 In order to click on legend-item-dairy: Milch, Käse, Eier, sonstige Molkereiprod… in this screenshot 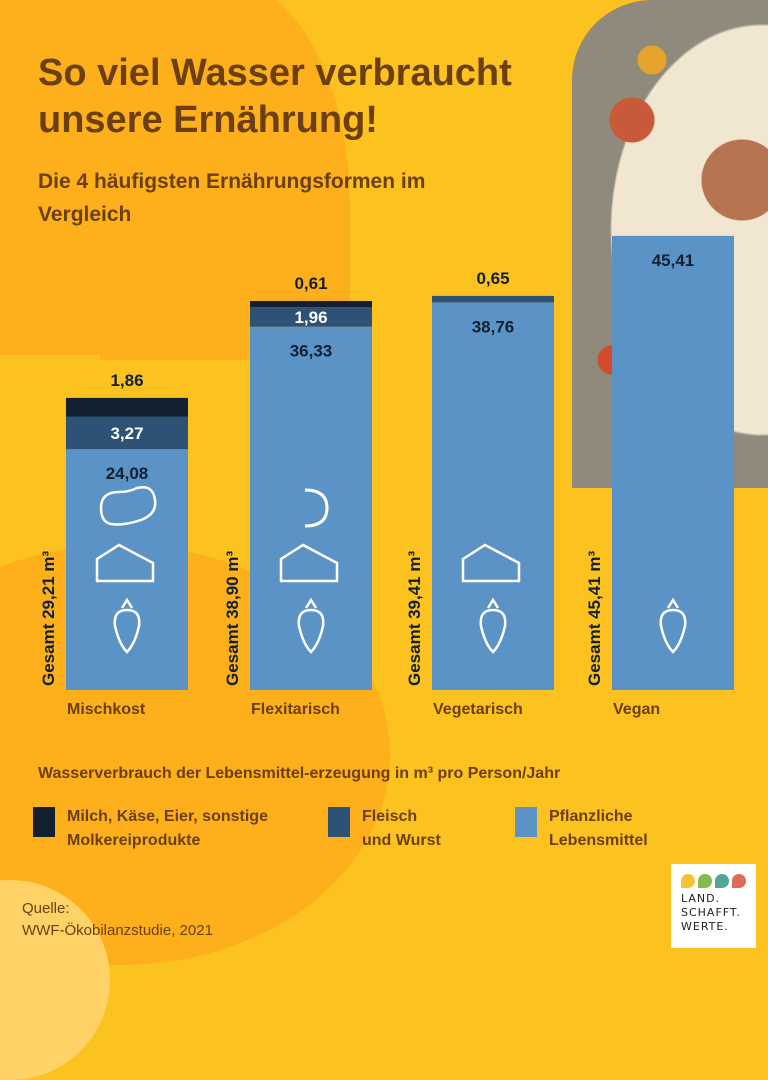, I will do `click(150, 829)`.